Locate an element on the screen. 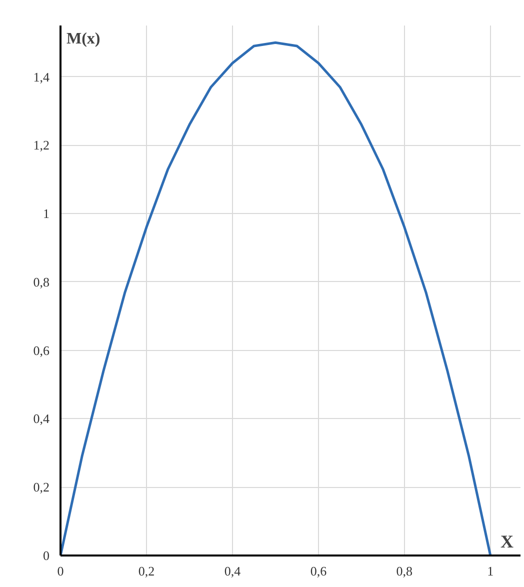 The image size is (524, 587). y-tick-label: 0,2 is located at coordinates (41, 487).